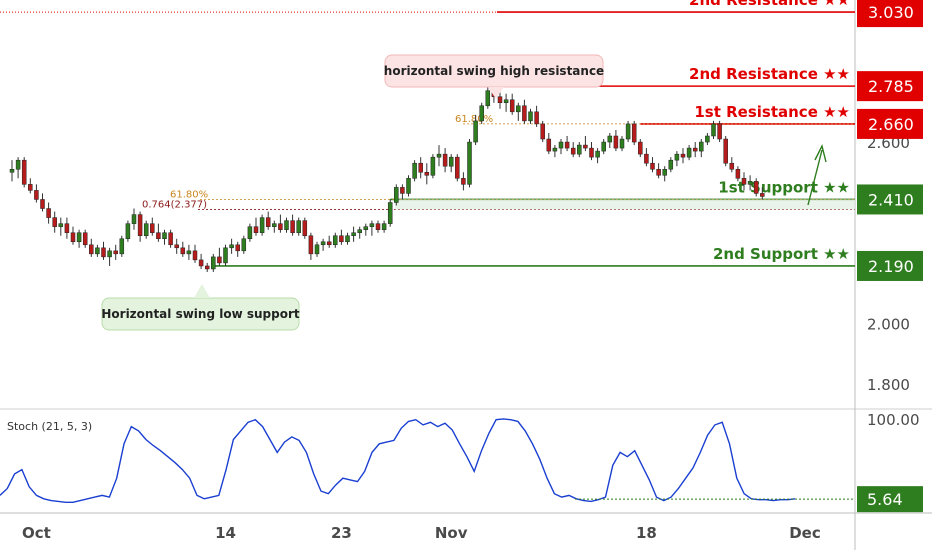 The image size is (932, 550). What do you see at coordinates (174, 204) in the screenshot?
I see `fib-label: 0.764(2.377)` at bounding box center [174, 204].